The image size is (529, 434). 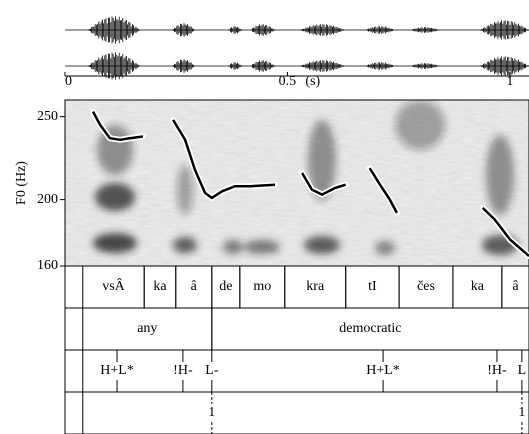 What do you see at coordinates (262, 286) in the screenshot?
I see `interval-label: mo` at bounding box center [262, 286].